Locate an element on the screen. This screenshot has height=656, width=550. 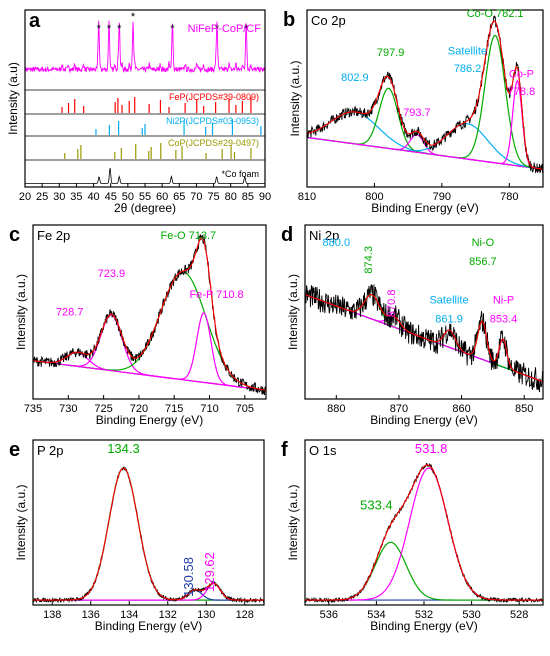
x-tick-label: 30 is located at coordinates (59, 197).